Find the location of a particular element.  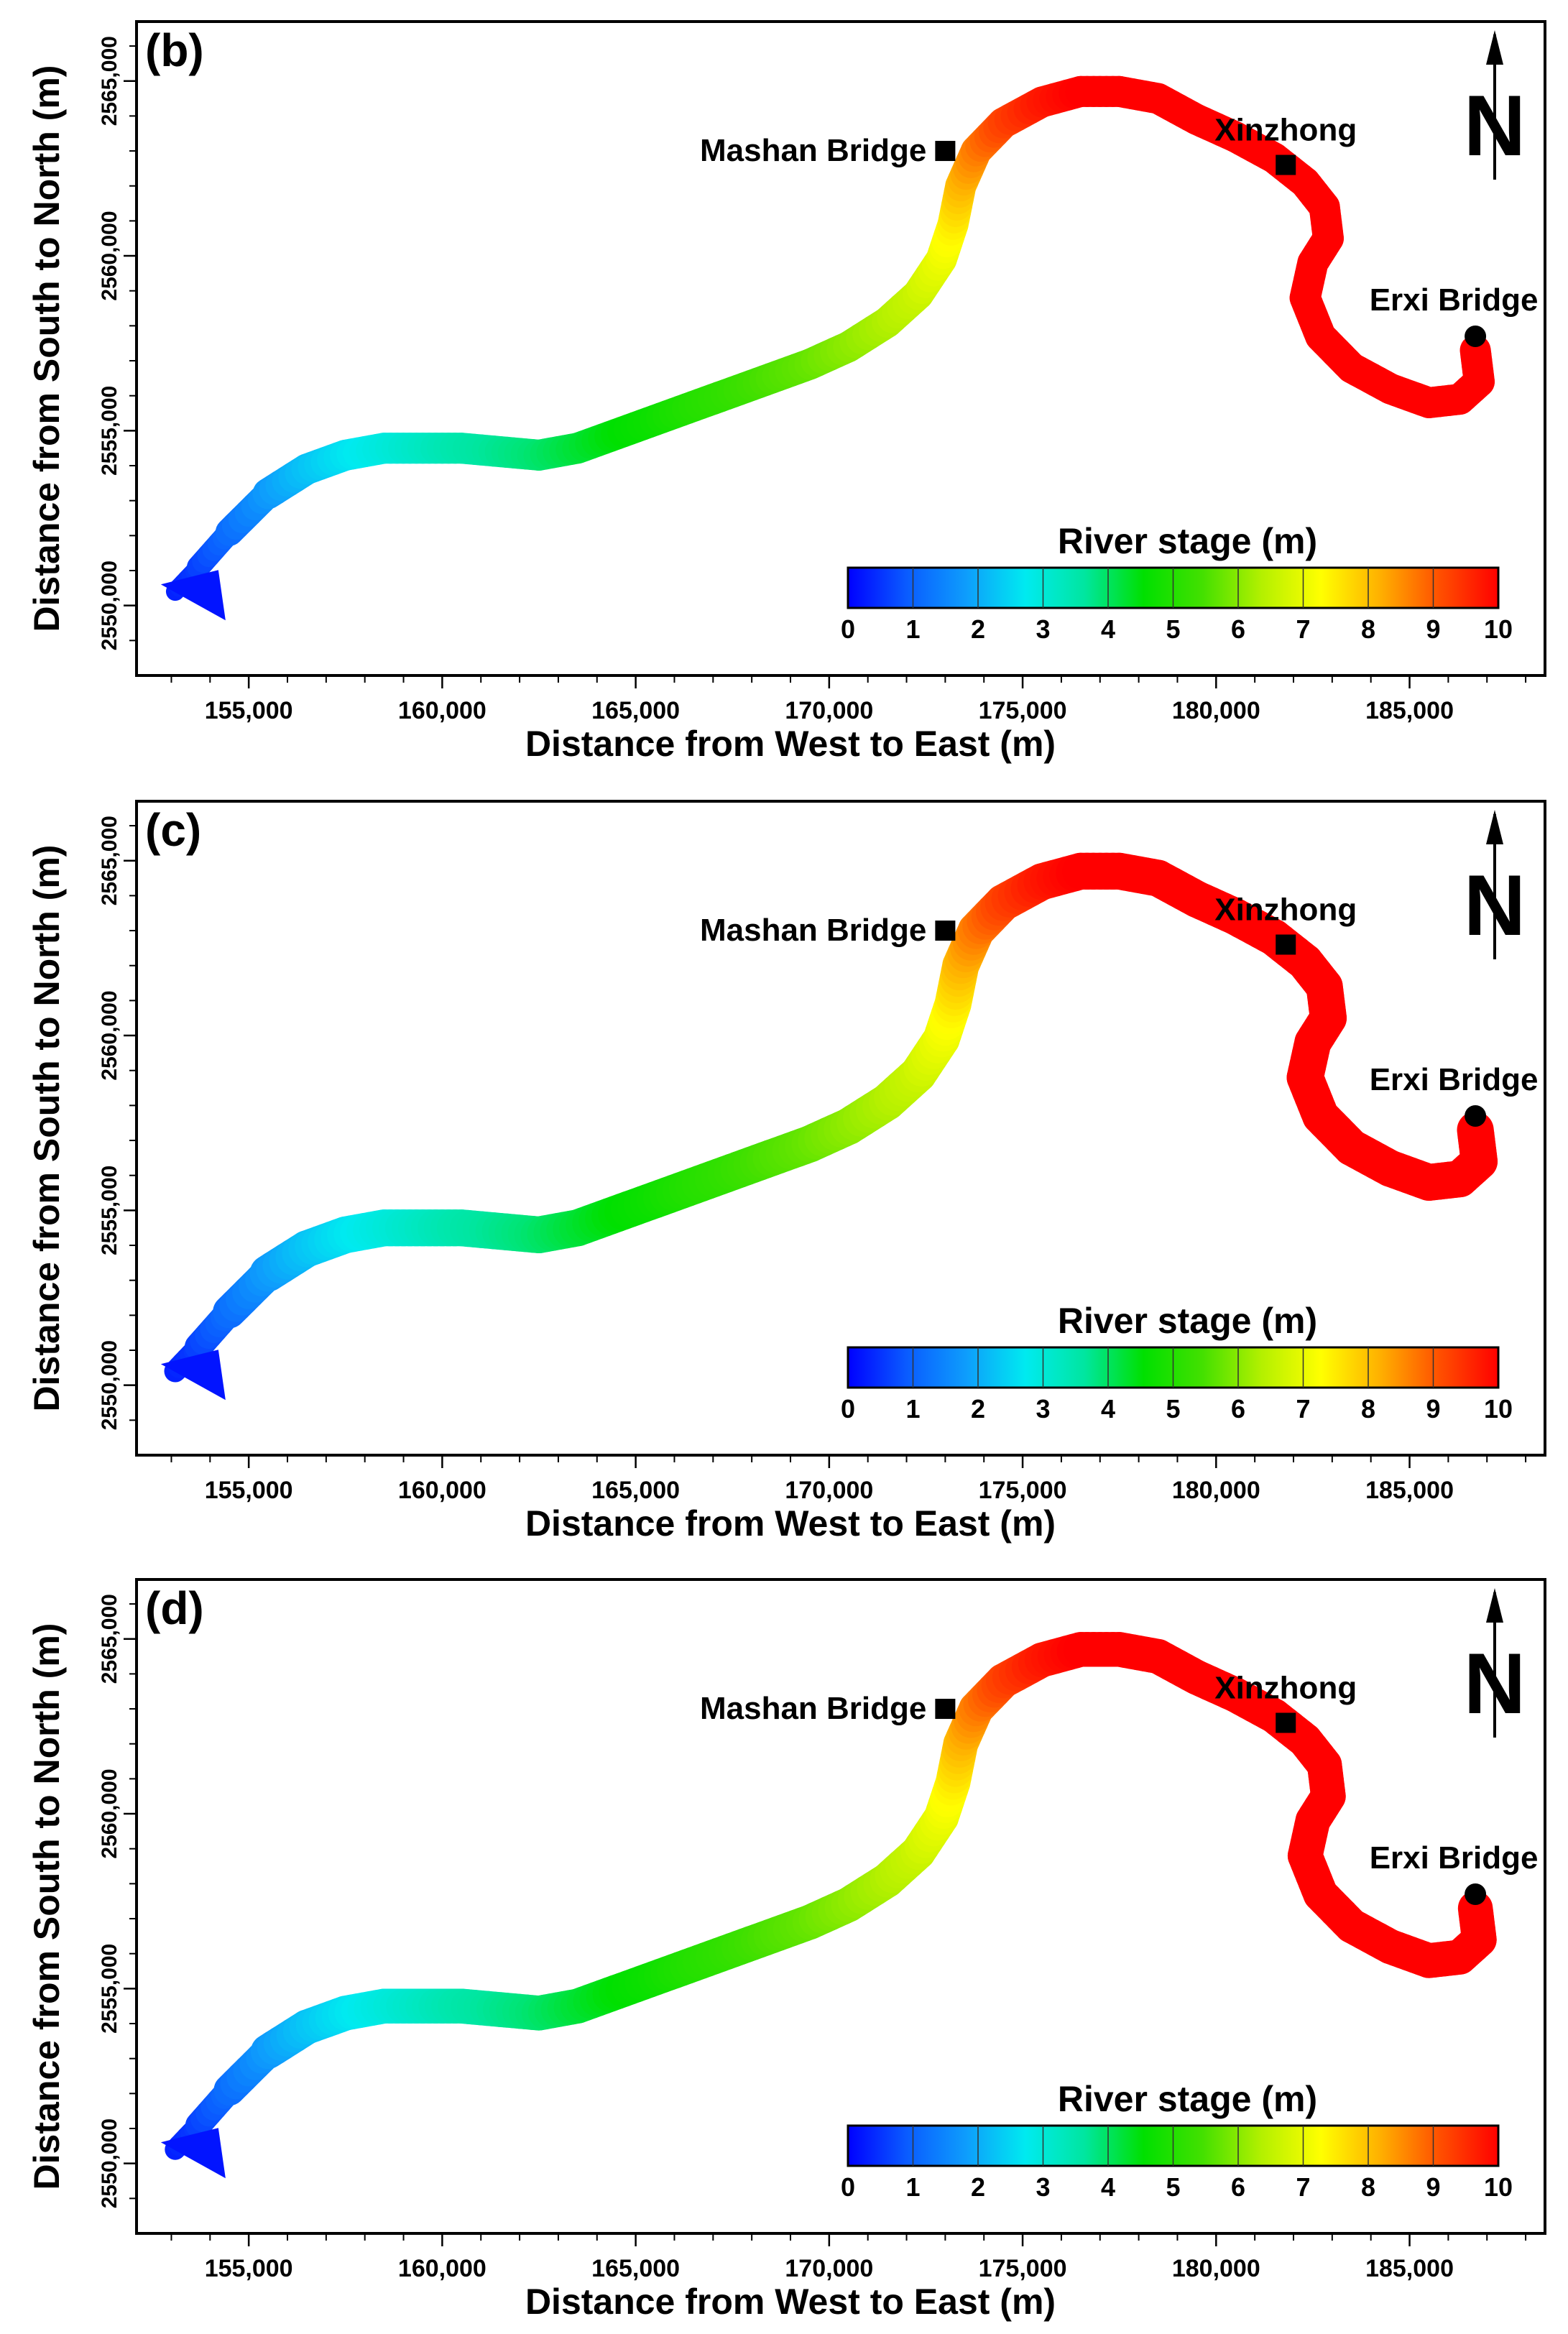

panel-tag: (d) is located at coordinates (174, 1608).